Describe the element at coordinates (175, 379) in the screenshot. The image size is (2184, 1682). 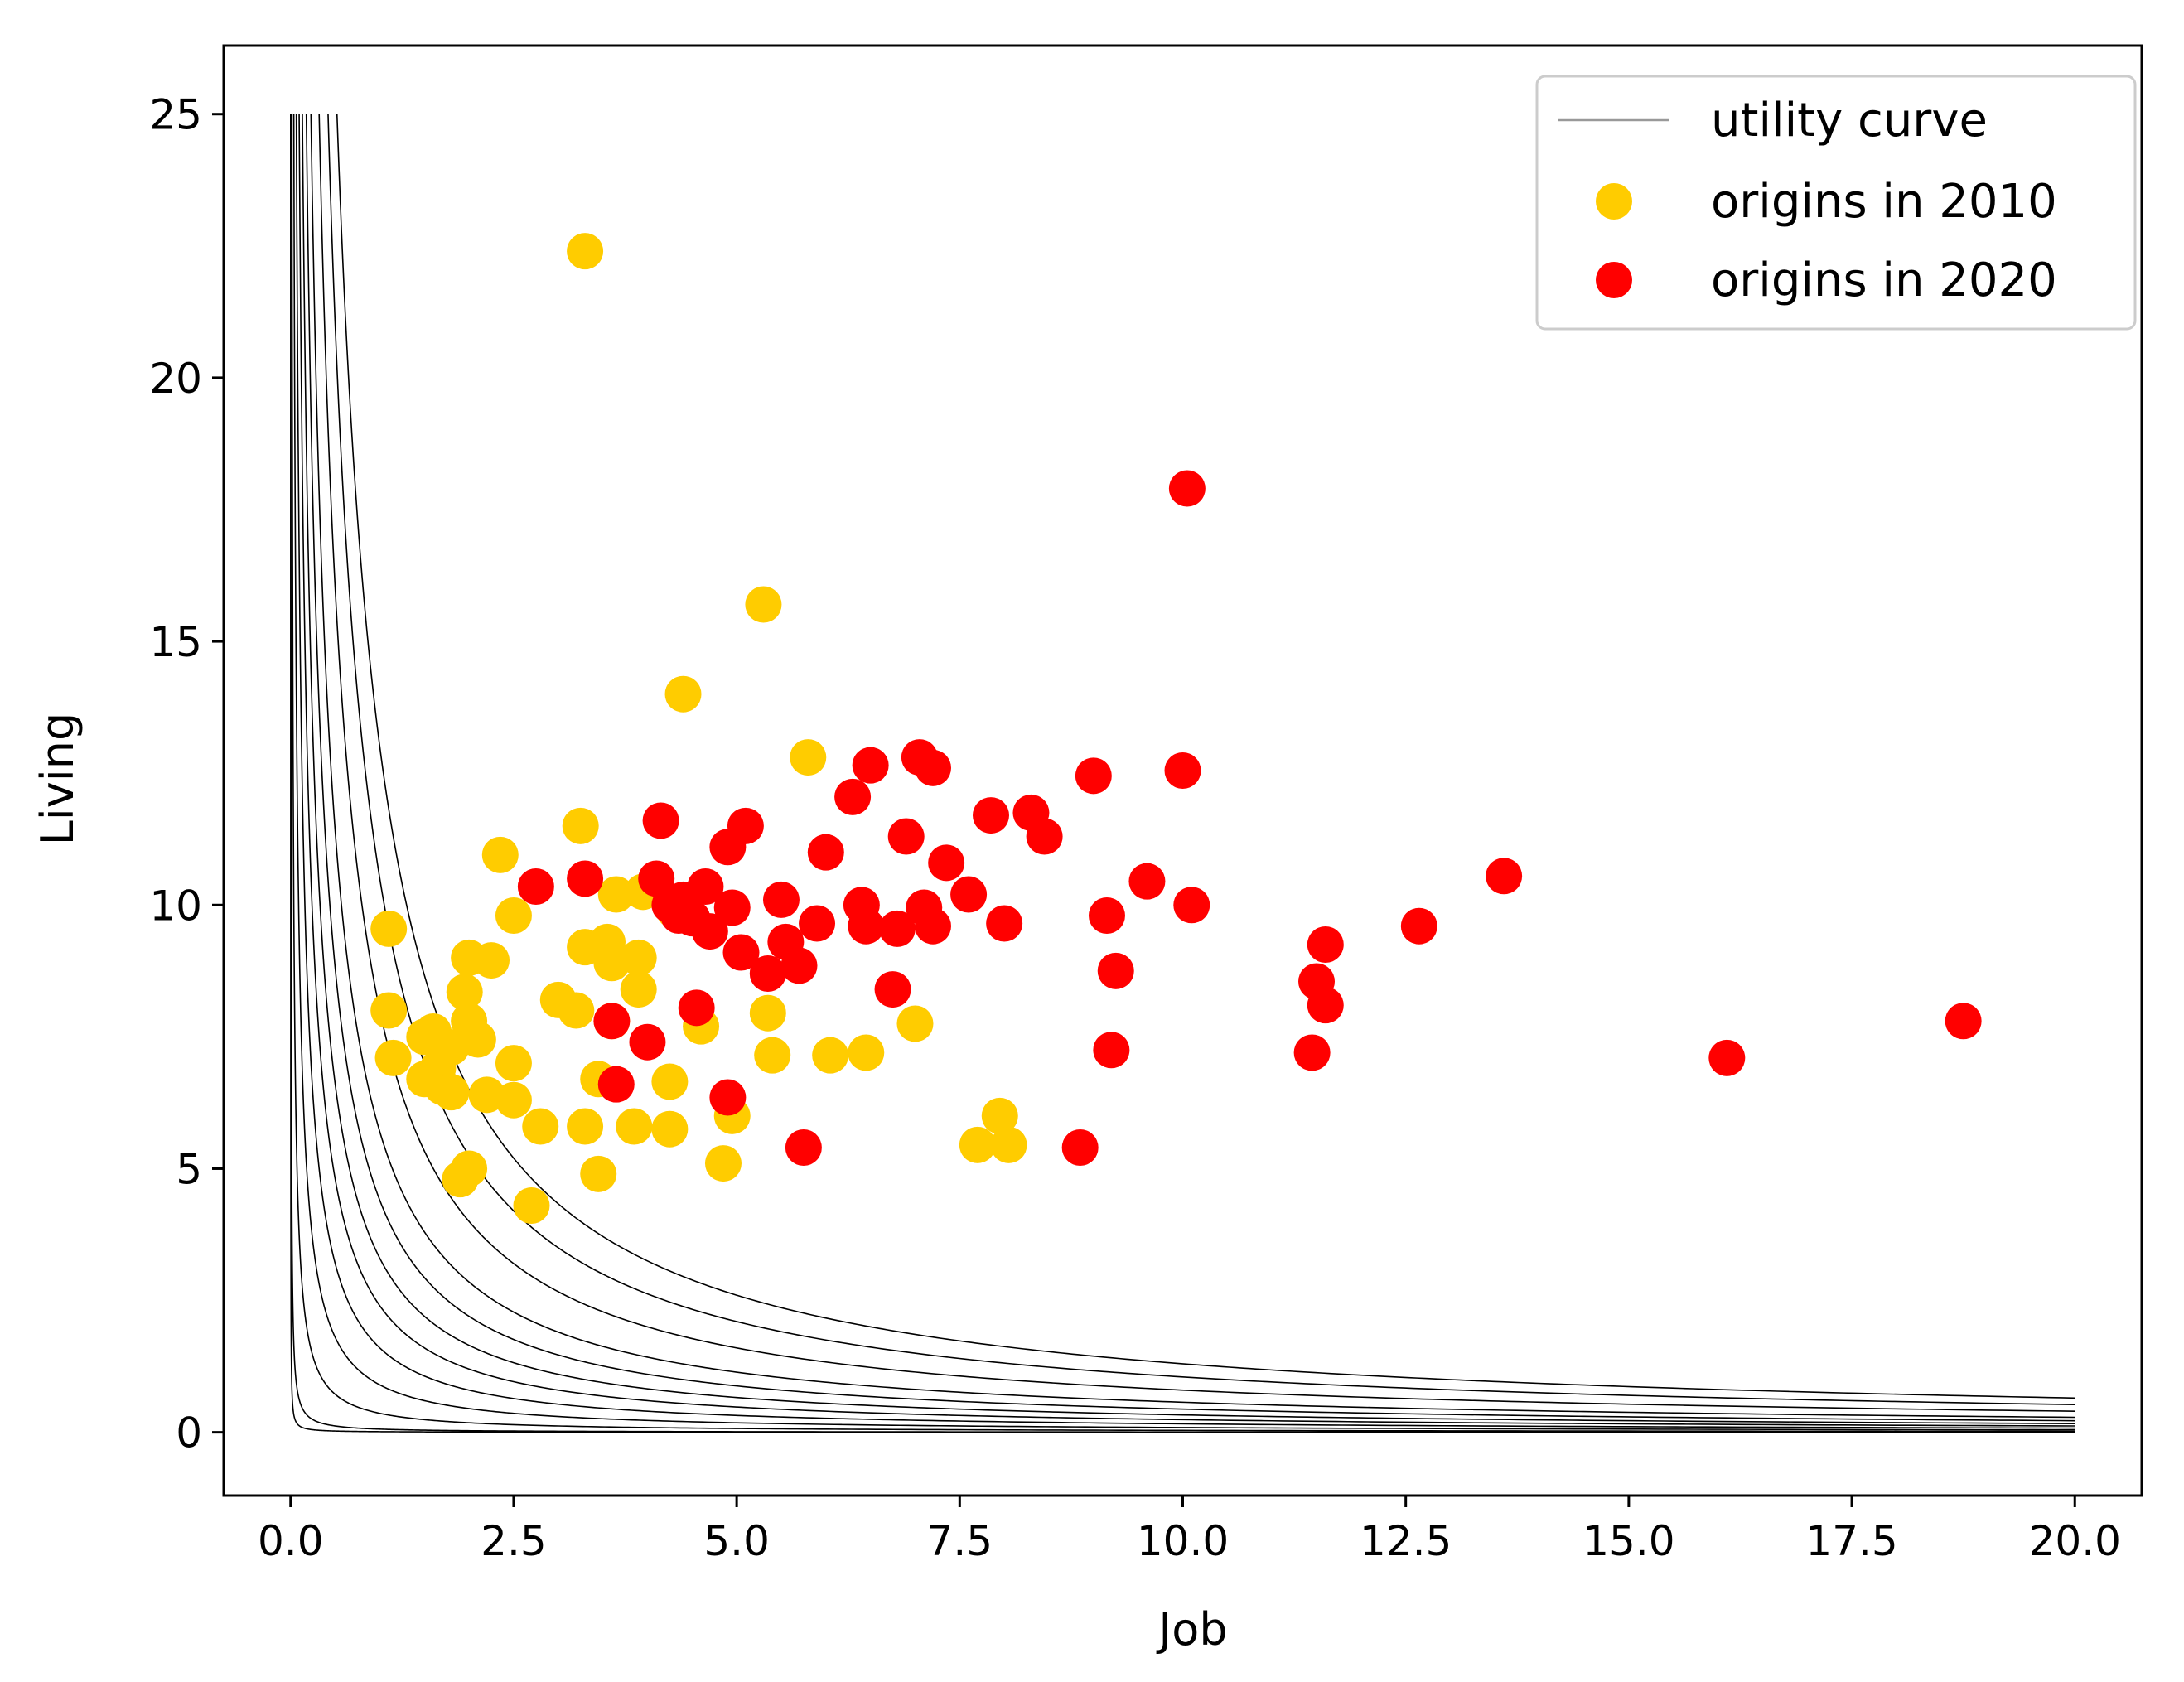
I see `y-tick-label: 20` at that location.